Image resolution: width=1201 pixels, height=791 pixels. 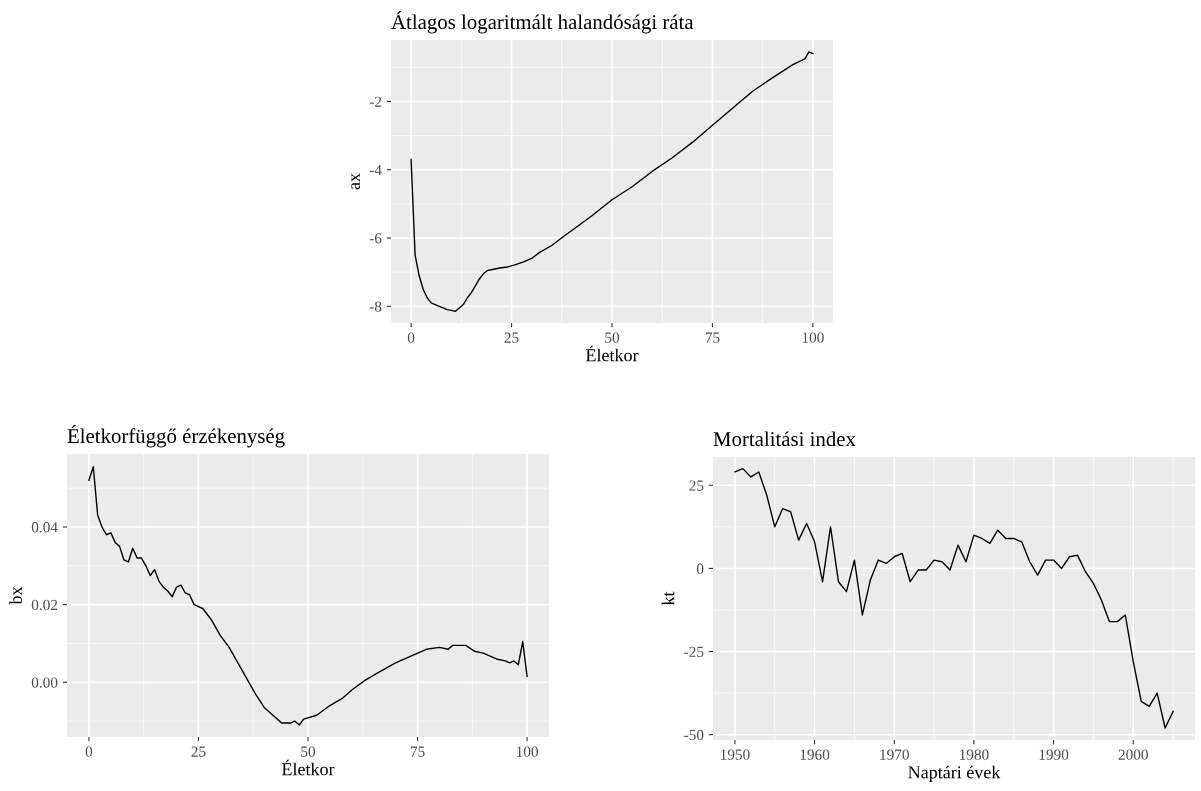 I want to click on x-tick-label: 1990, so click(x=1054, y=754).